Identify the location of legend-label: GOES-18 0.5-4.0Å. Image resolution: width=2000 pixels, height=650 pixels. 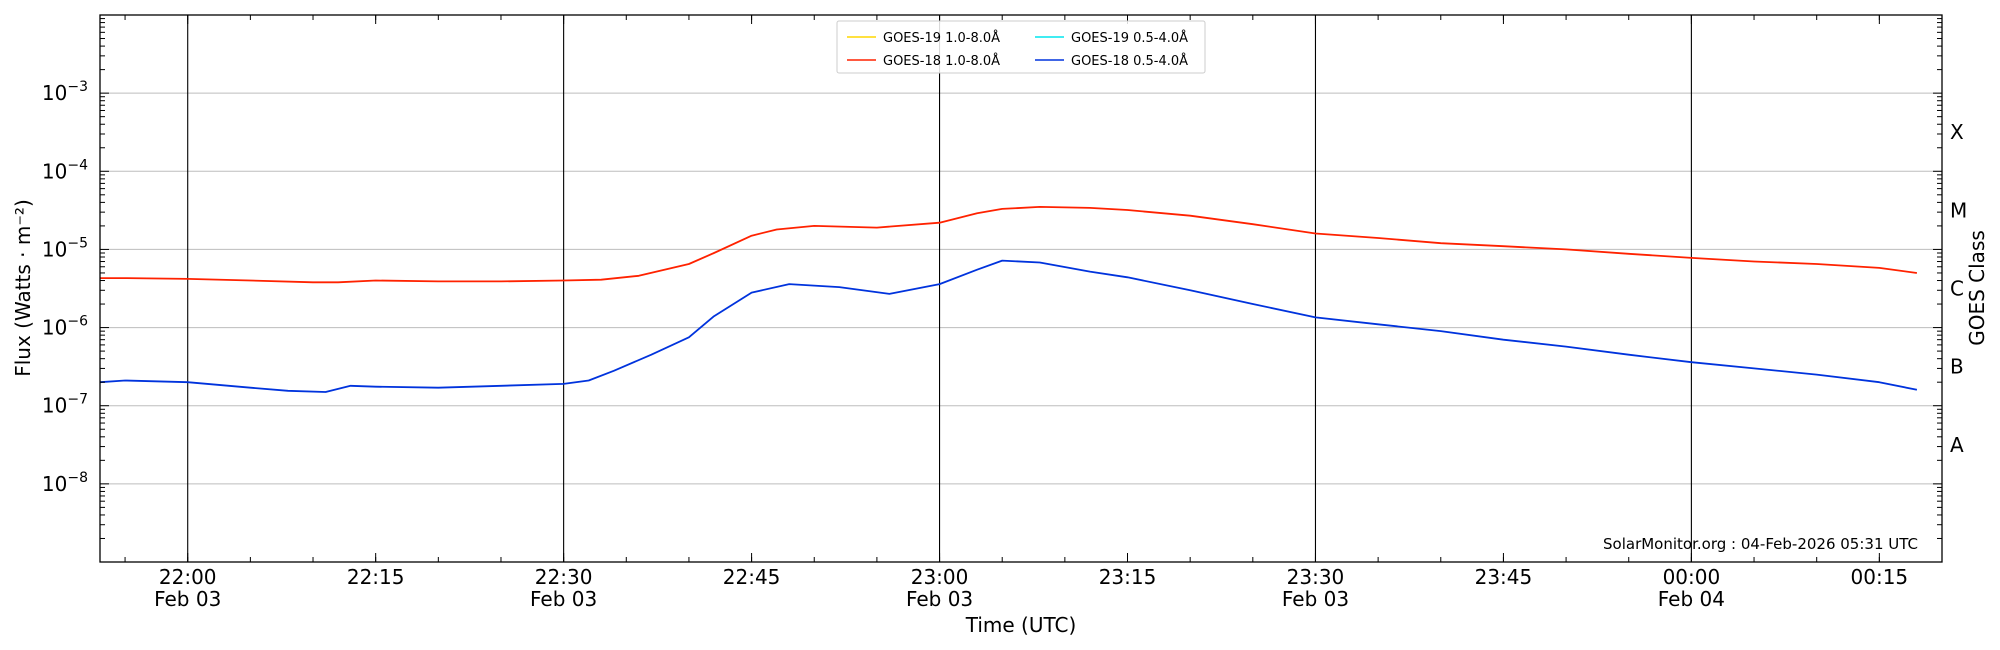
(1129, 61).